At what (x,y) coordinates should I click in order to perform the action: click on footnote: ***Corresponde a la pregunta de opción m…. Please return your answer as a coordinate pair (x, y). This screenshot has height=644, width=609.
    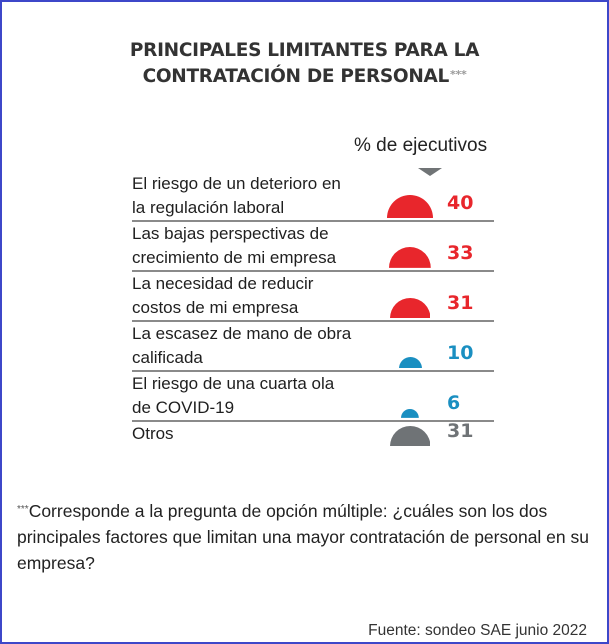
    Looking at the image, I should click on (307, 537).